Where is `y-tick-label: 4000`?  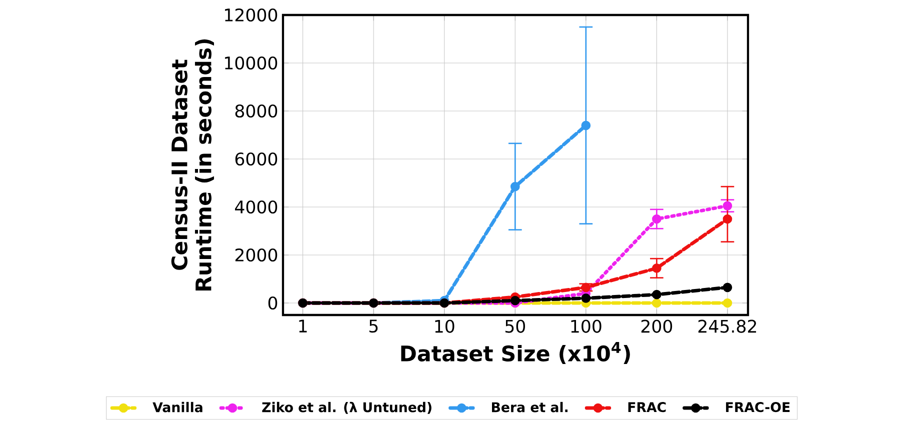 y-tick-label: 4000 is located at coordinates (256, 207).